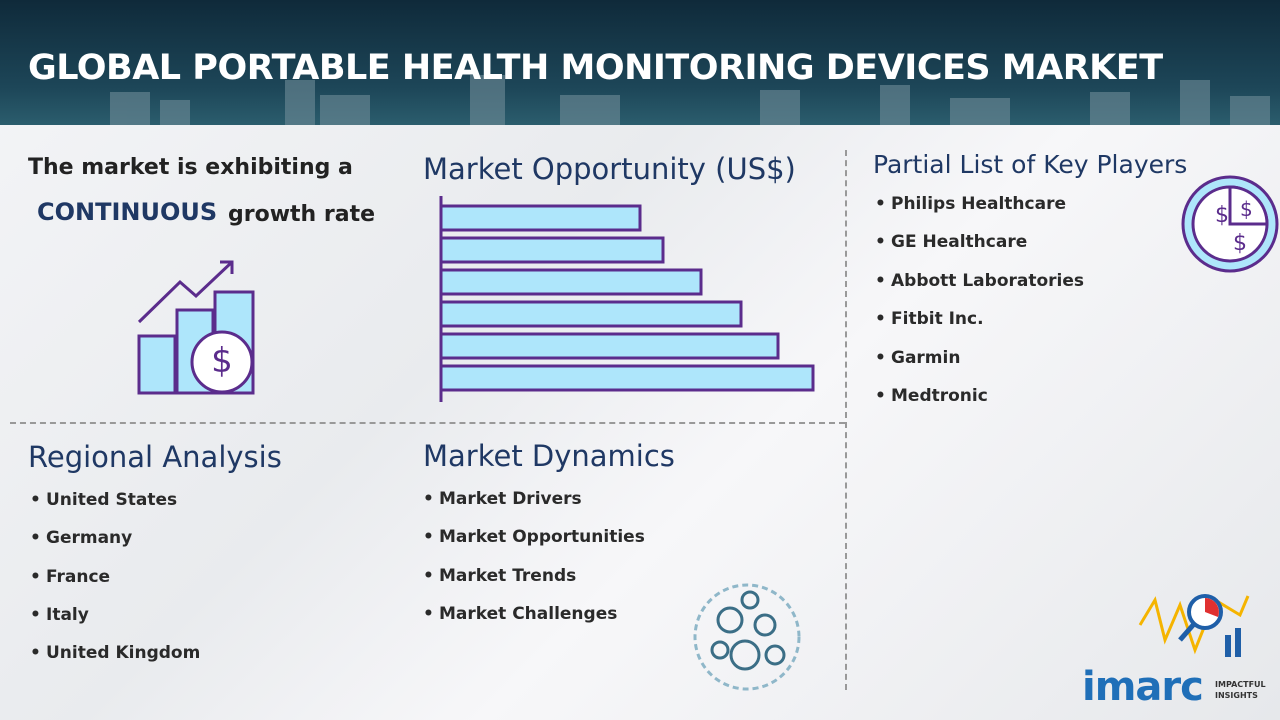 The image size is (1280, 720). Describe the element at coordinates (1030, 164) in the screenshot. I see `section-title: Partial List of Key Players` at that location.